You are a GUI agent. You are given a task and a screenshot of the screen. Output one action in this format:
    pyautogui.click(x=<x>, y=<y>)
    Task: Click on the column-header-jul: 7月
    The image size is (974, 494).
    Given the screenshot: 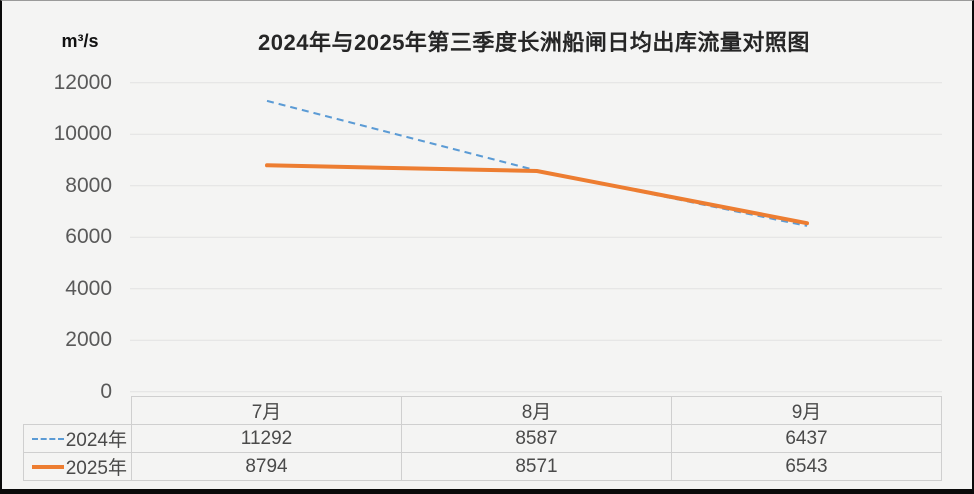 What is the action you would take?
    pyautogui.click(x=266, y=410)
    